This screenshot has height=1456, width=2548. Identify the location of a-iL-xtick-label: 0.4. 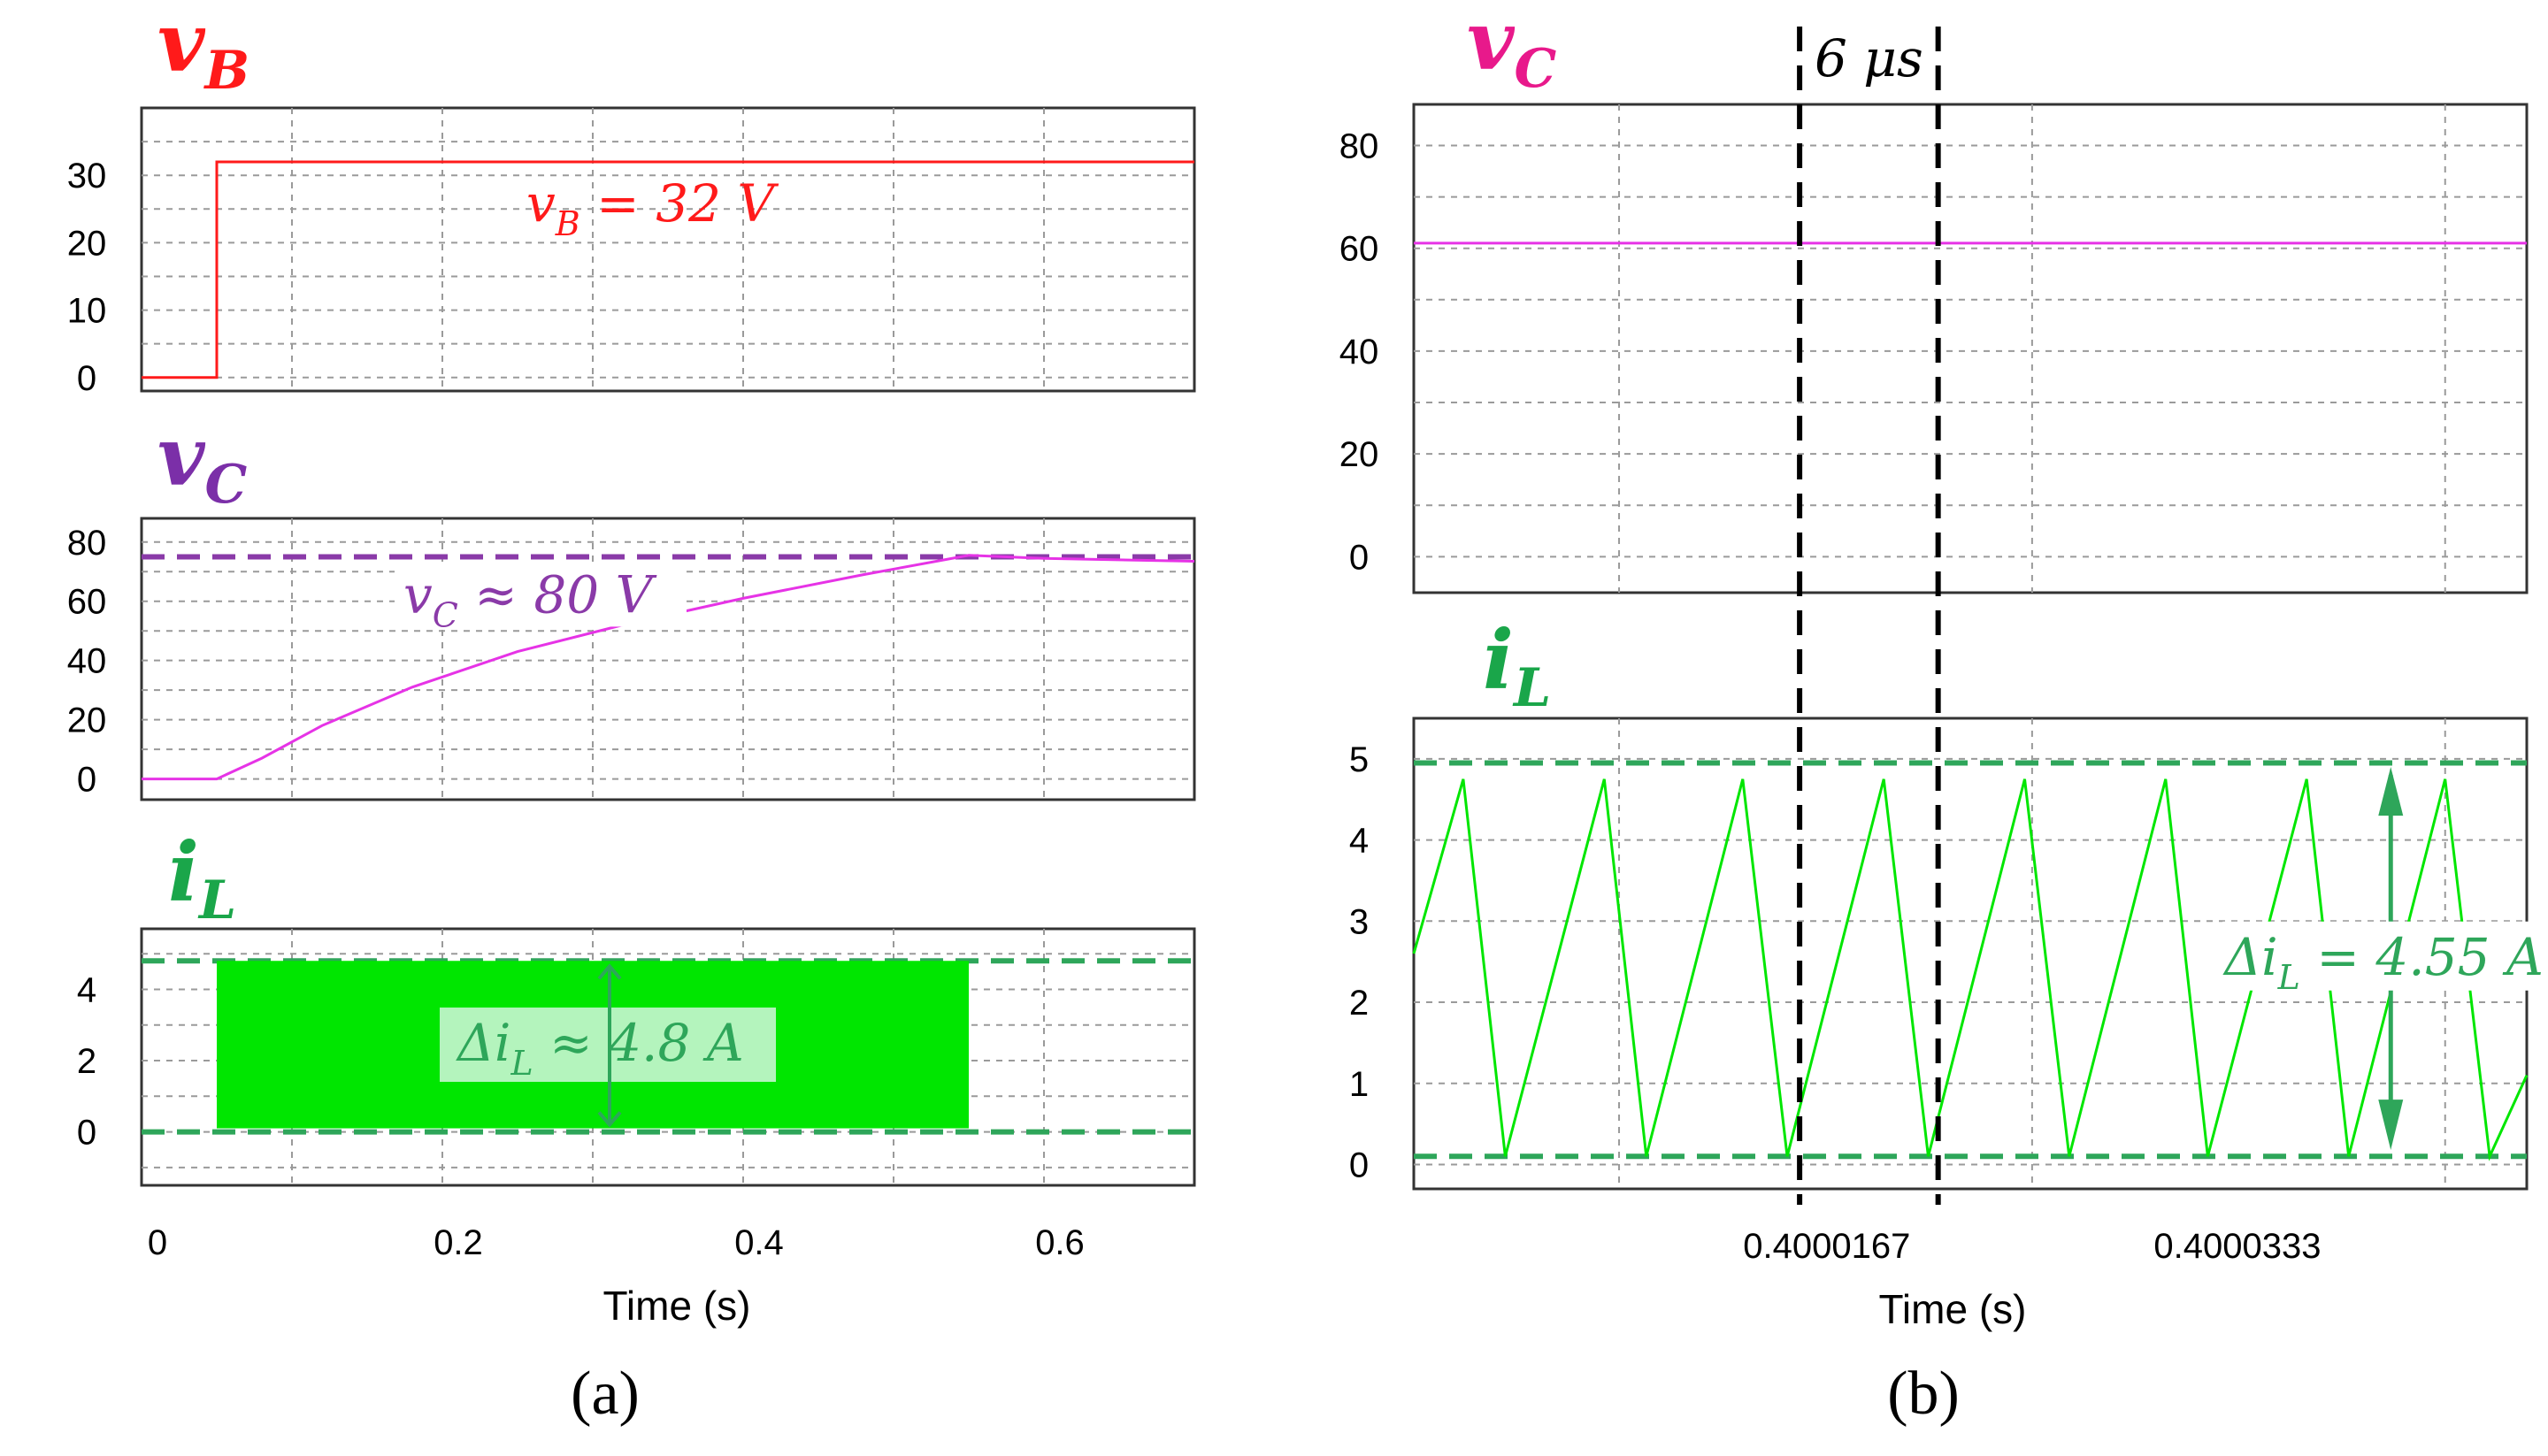
(759, 1242).